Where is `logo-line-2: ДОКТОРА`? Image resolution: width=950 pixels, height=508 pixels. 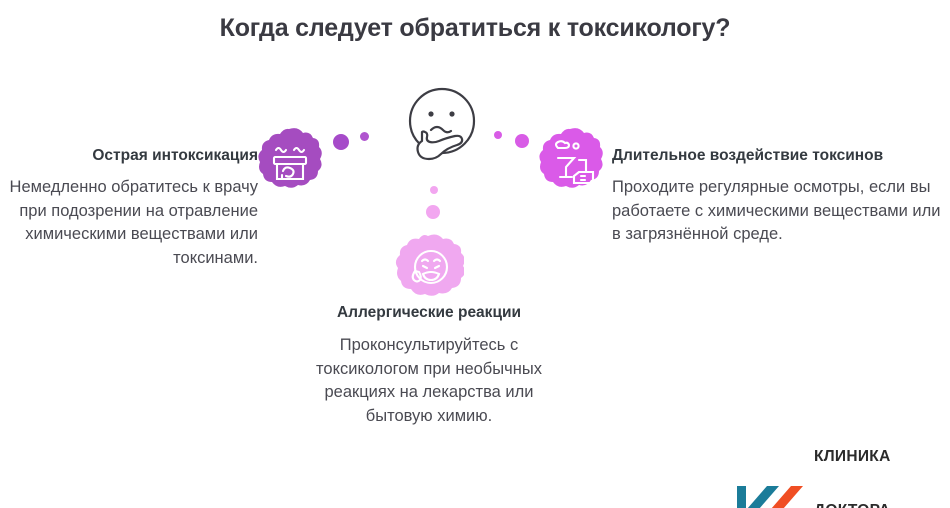
logo-line-2: ДОКТОРА is located at coordinates (863, 505).